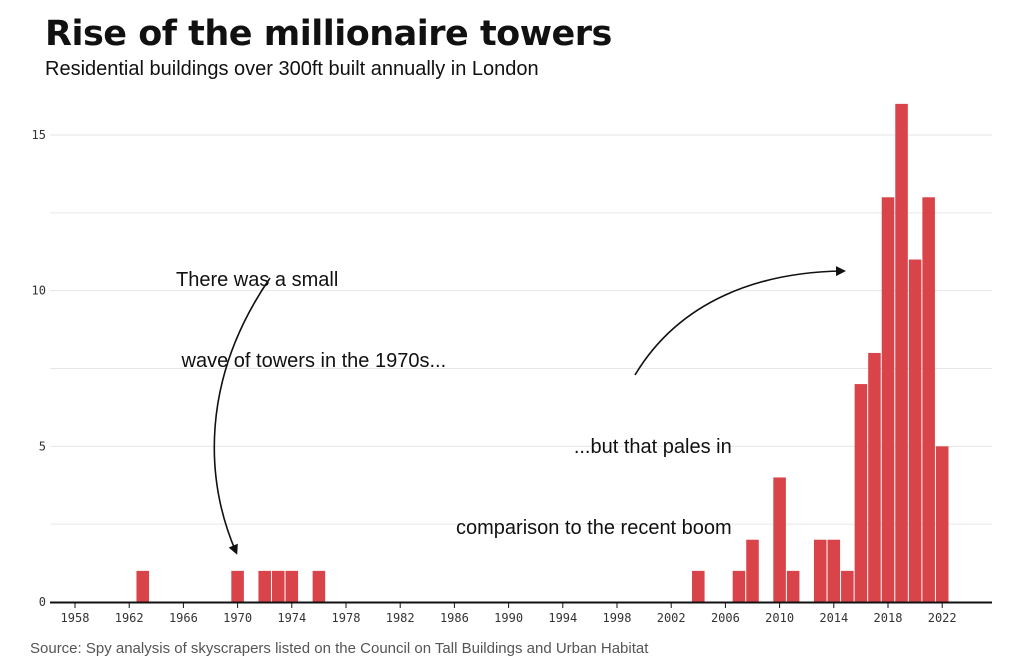 The width and height of the screenshot is (1009, 671). What do you see at coordinates (834, 570) in the screenshot?
I see `bar-2014` at bounding box center [834, 570].